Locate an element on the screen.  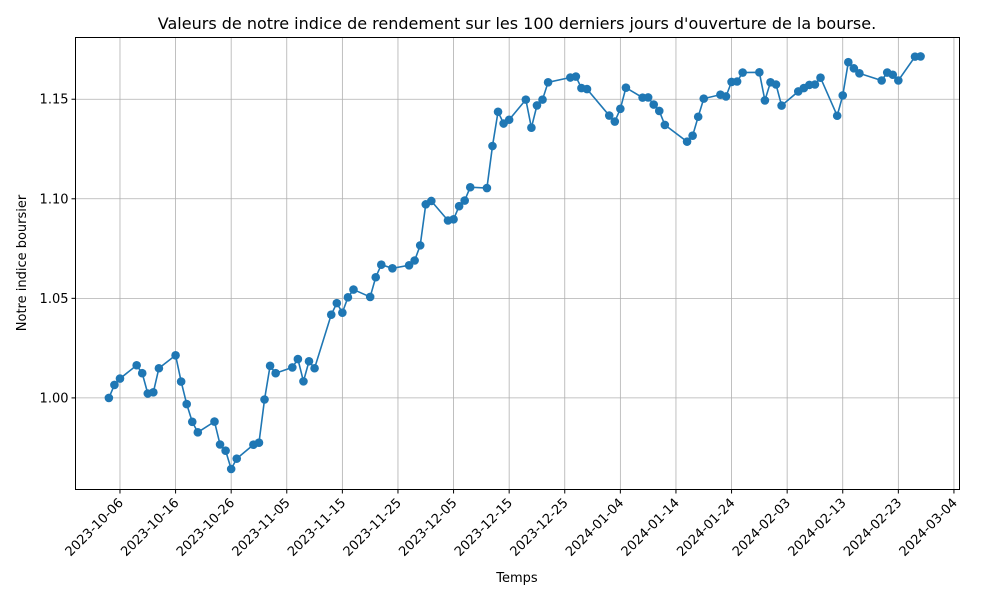
x-tick-label: 2023-11-25 is located at coordinates (373, 528).